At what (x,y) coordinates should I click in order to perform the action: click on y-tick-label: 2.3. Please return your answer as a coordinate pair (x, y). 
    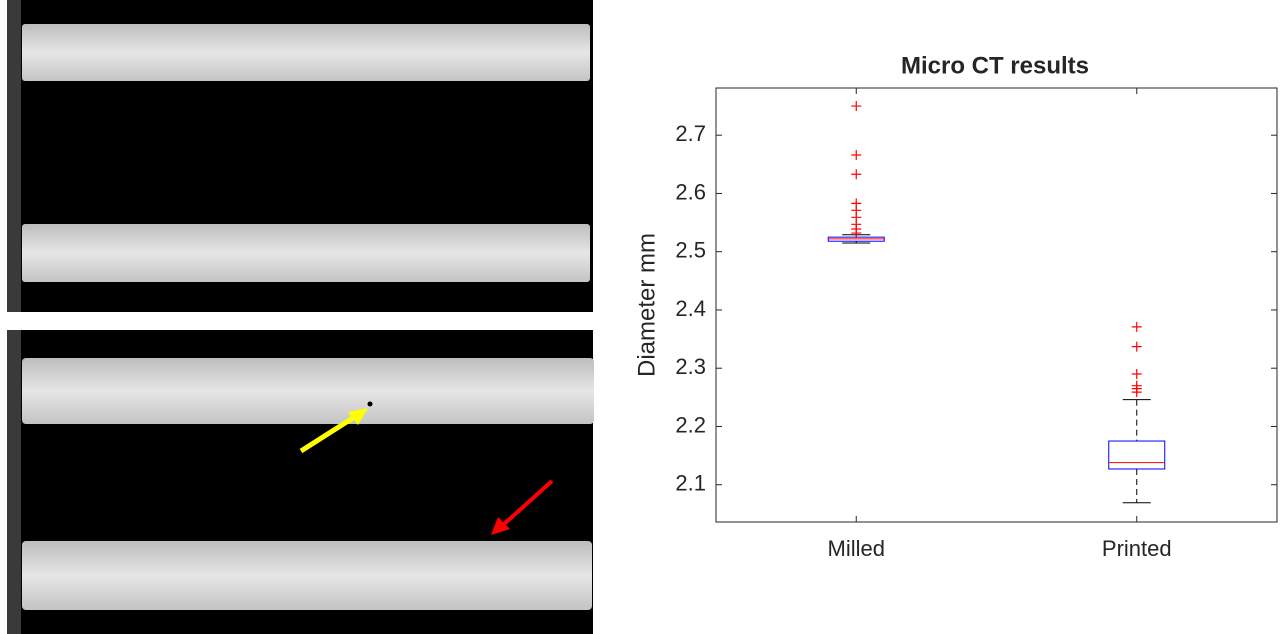
    Looking at the image, I should click on (690, 366).